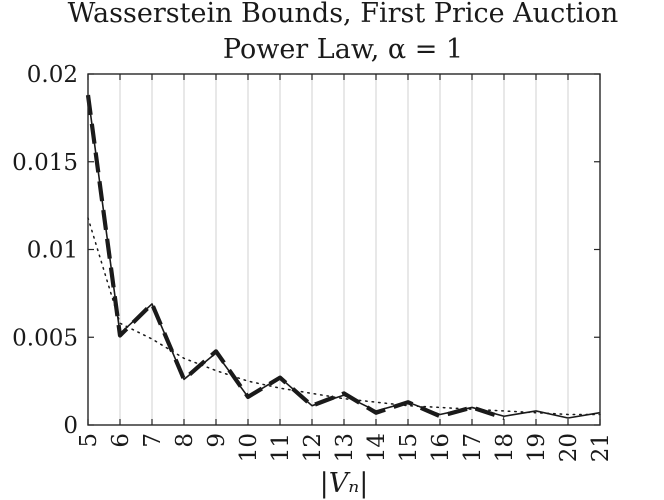 The image size is (664, 500). I want to click on chart-title: Wasserstein Bounds, First Price Auction, so click(343, 14).